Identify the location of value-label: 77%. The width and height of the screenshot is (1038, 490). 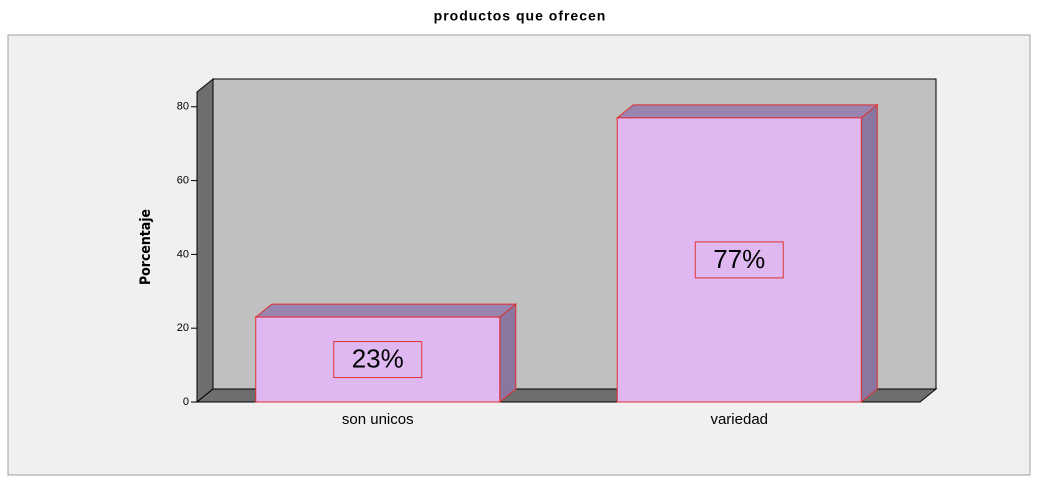
(739, 259).